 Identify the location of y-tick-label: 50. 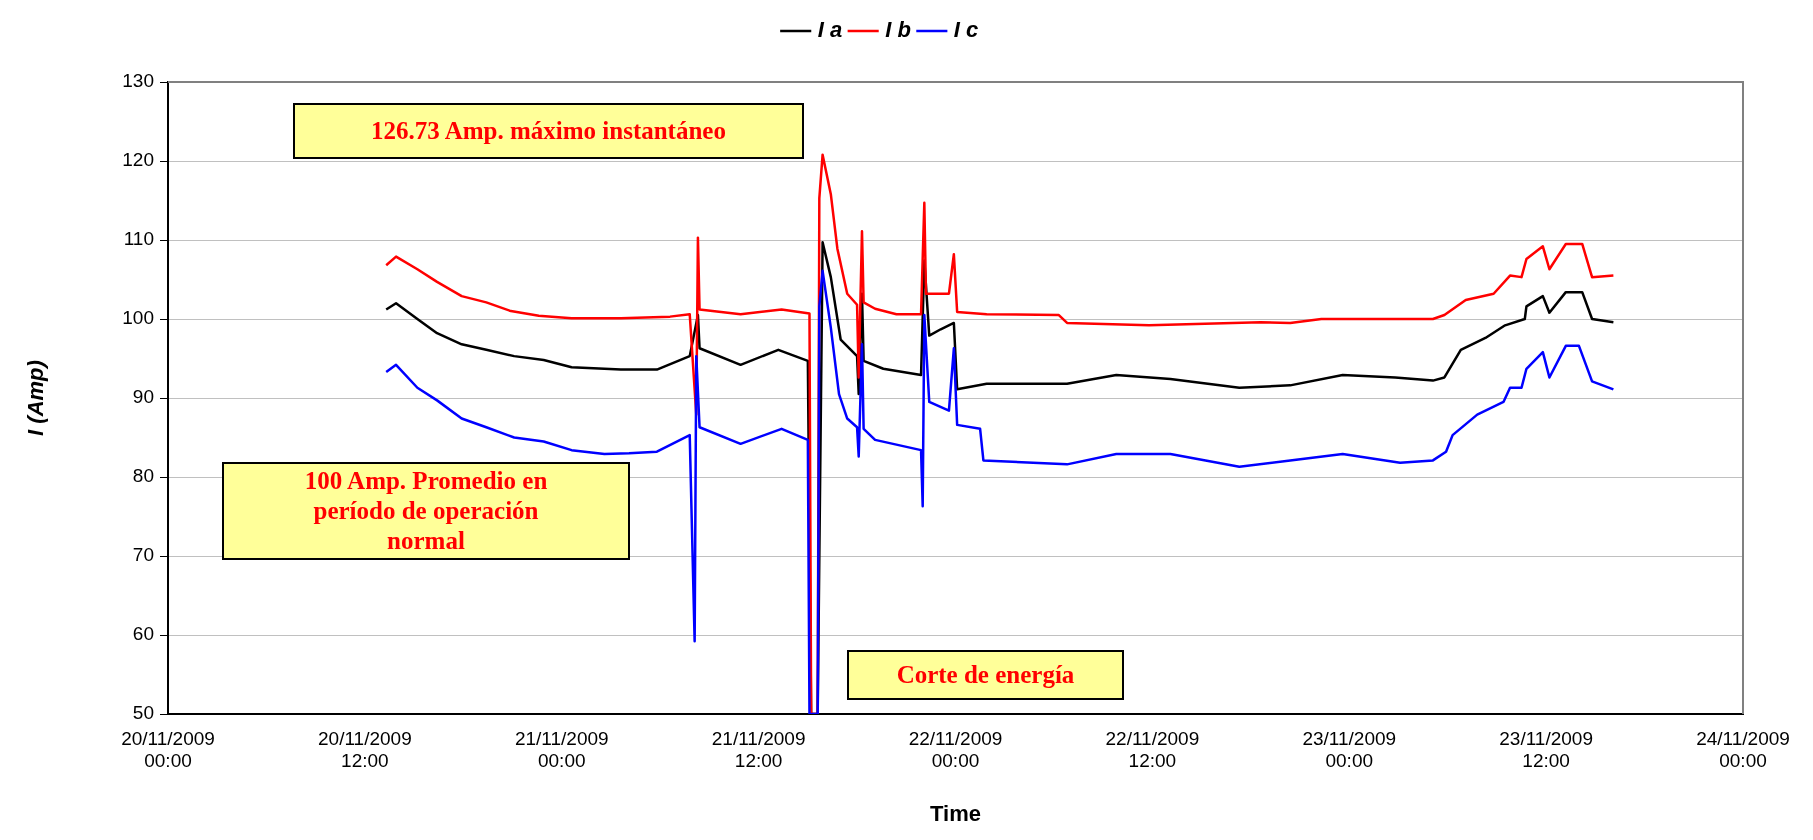
(143, 713).